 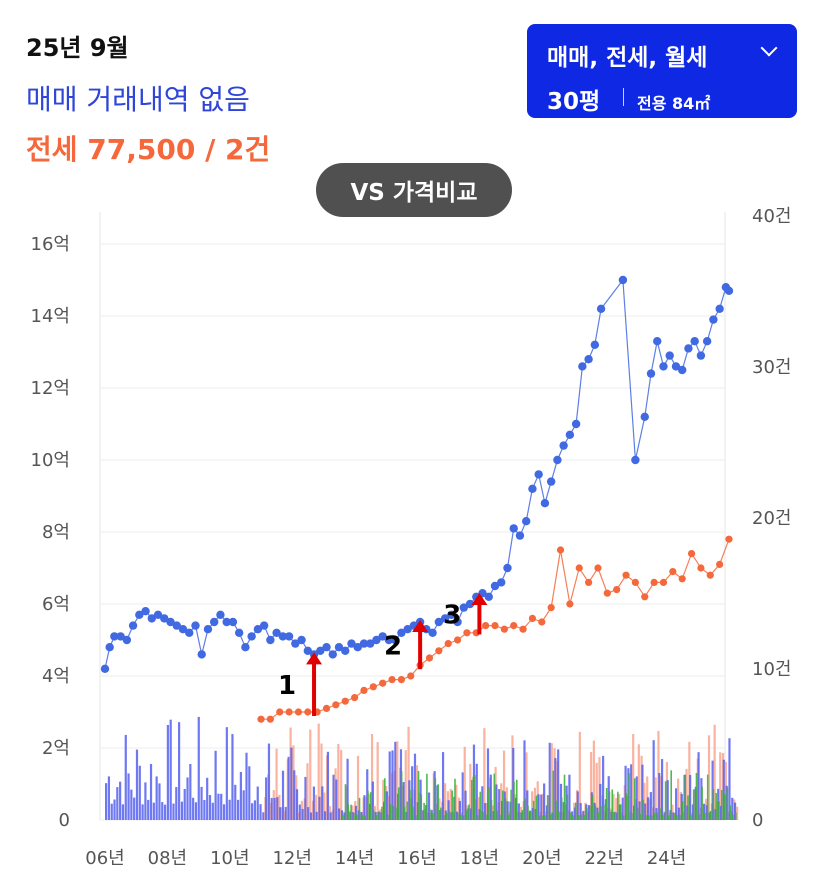 What do you see at coordinates (414, 190) in the screenshot?
I see `compare-button: VS 가격비교` at bounding box center [414, 190].